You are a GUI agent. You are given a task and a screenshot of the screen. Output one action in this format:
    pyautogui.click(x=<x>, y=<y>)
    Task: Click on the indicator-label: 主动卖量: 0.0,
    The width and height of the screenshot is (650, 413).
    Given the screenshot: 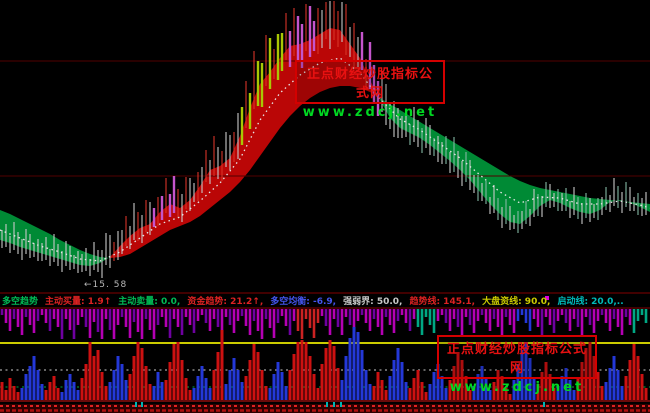 What is the action you would take?
    pyautogui.click(x=149, y=302)
    